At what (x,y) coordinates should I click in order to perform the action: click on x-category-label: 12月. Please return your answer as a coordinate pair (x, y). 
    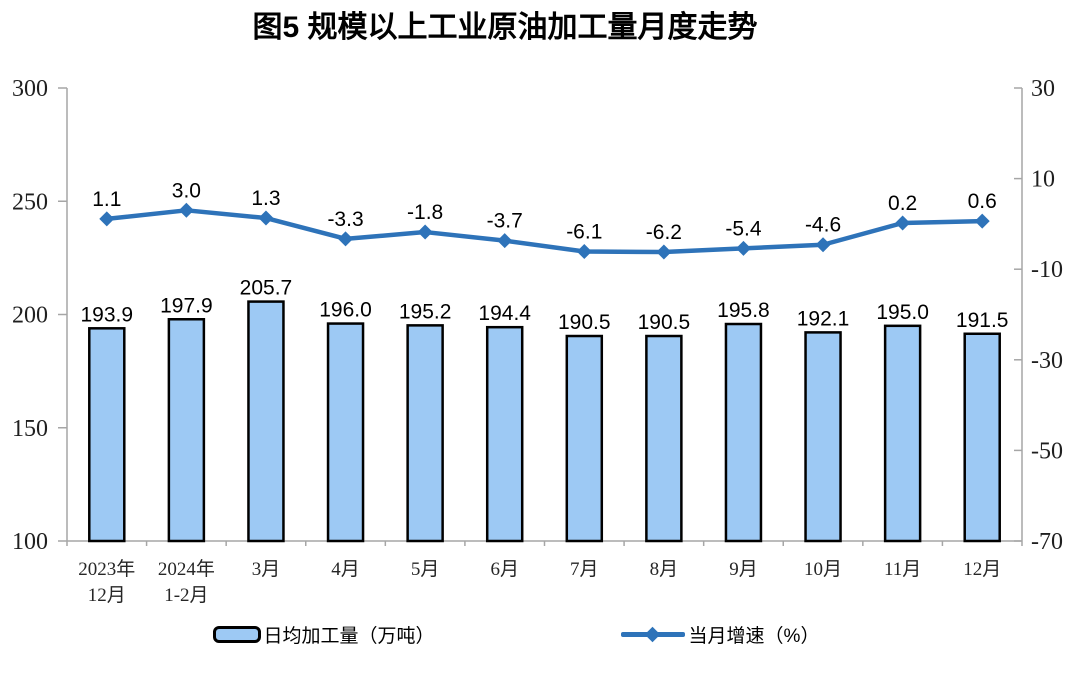
    Looking at the image, I should click on (982, 569).